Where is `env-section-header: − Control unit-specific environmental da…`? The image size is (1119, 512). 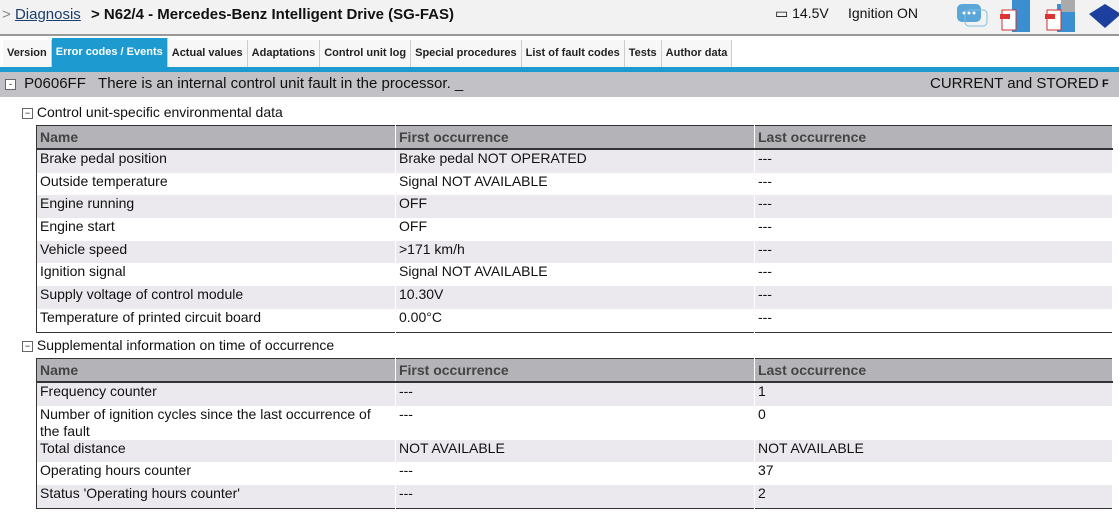
env-section-header: − Control unit-specific environmental da… is located at coordinates (152, 112).